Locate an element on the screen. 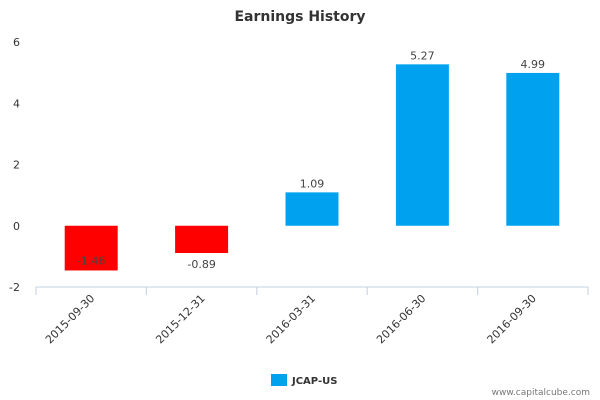 The height and width of the screenshot is (400, 600). y-tick-label: 2 is located at coordinates (16, 165).